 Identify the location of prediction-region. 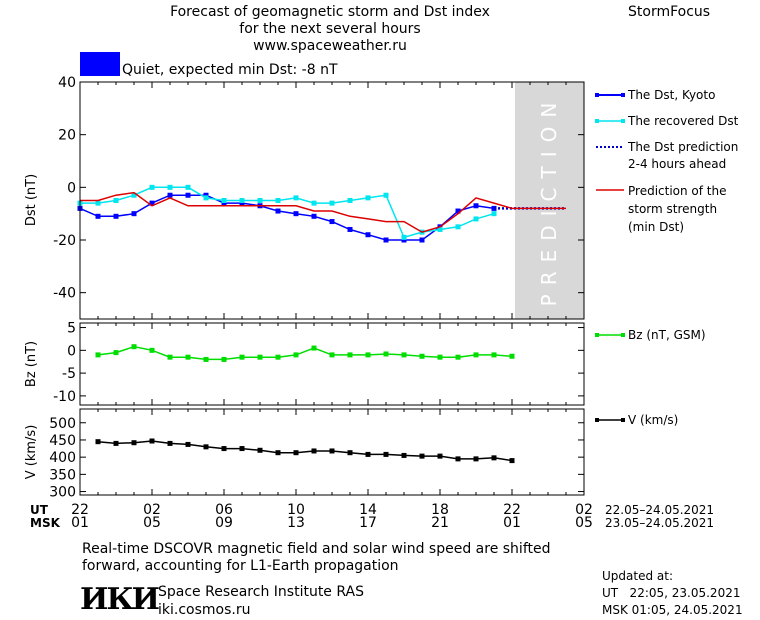
(549, 200).